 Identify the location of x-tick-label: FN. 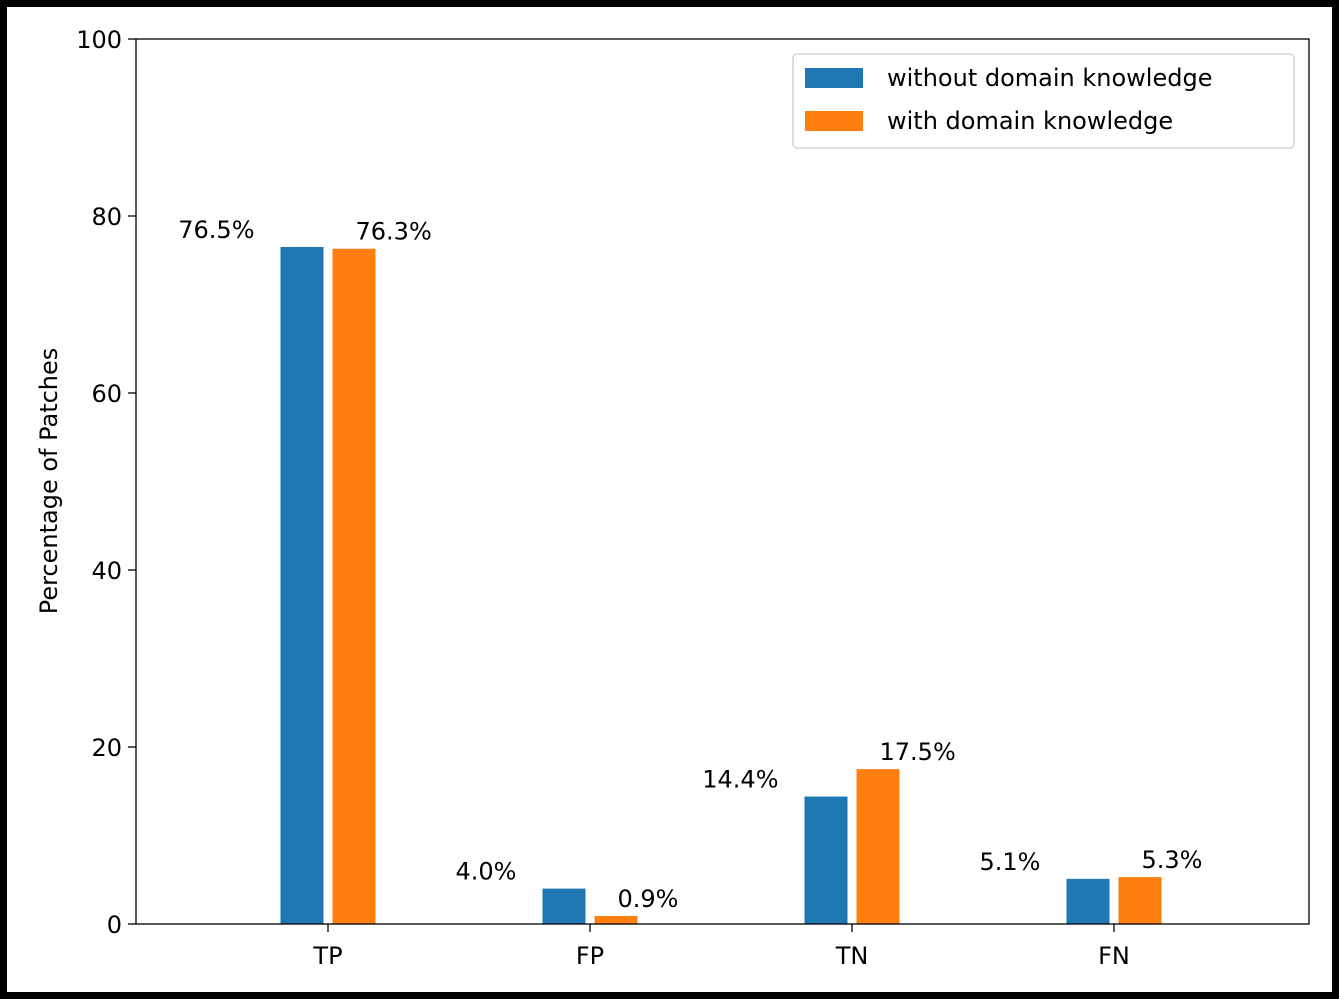
(1114, 956).